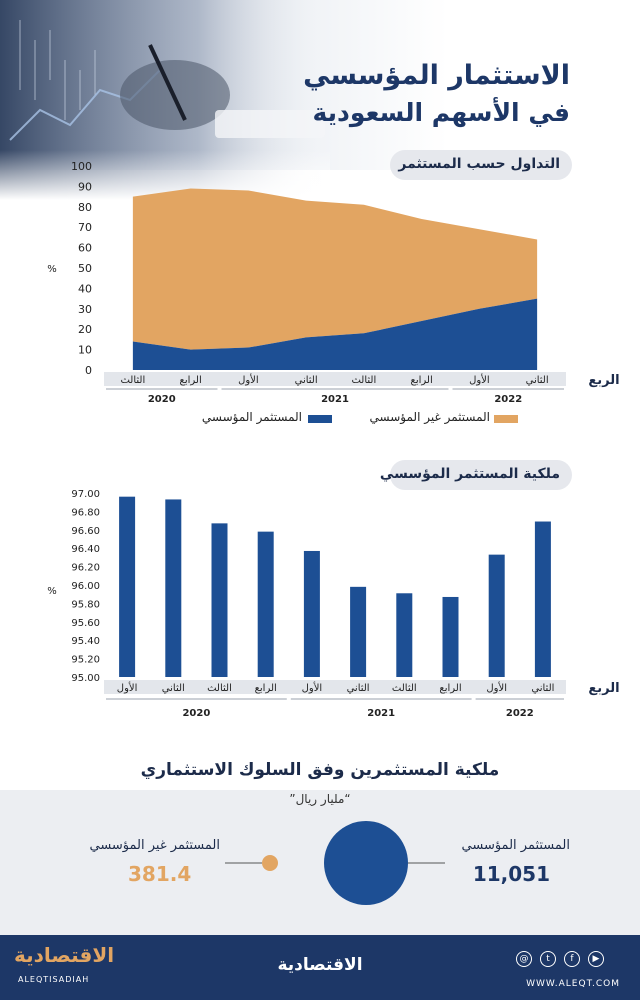 The image size is (640, 1000). What do you see at coordinates (524, 959) in the screenshot?
I see `social-icon: @` at bounding box center [524, 959].